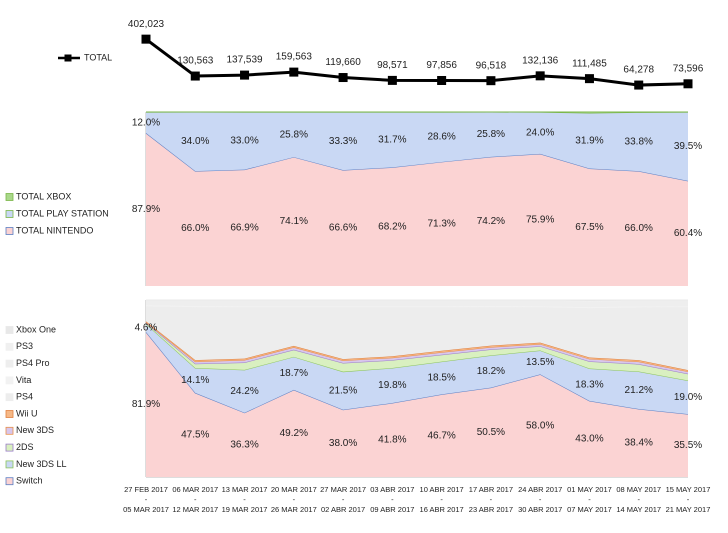 The height and width of the screenshot is (533, 728). What do you see at coordinates (27, 413) in the screenshot?
I see `legend-label: Wii U` at bounding box center [27, 413].